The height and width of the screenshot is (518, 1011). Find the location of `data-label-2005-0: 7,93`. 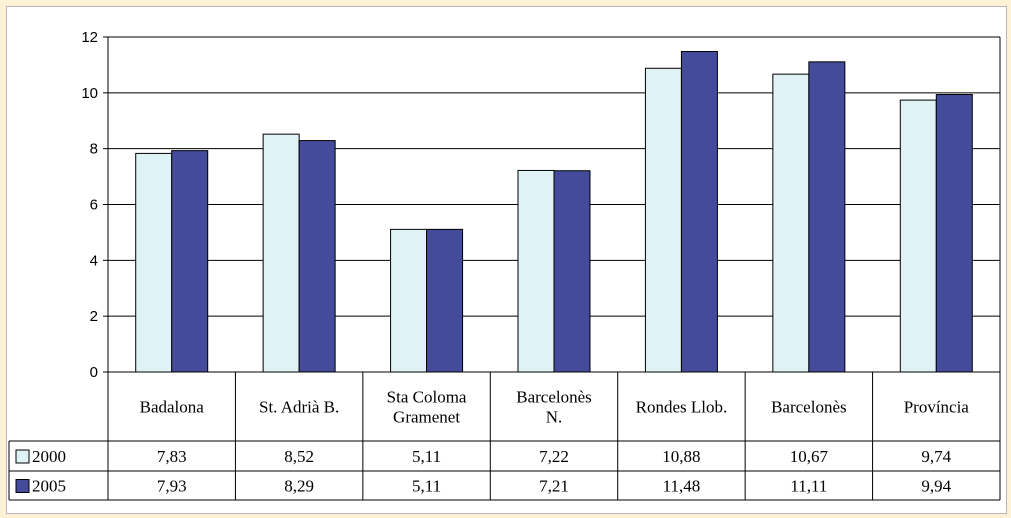

data-label-2005-0: 7,93 is located at coordinates (172, 486).